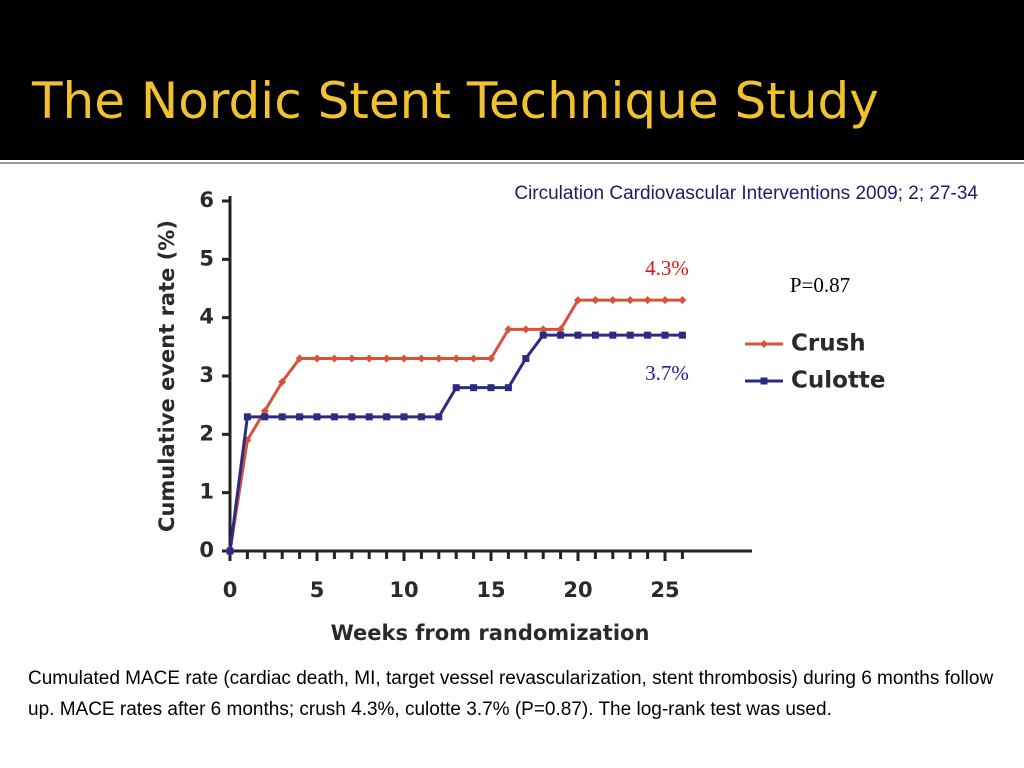  I want to click on y-tick-label: 2, so click(206, 433).